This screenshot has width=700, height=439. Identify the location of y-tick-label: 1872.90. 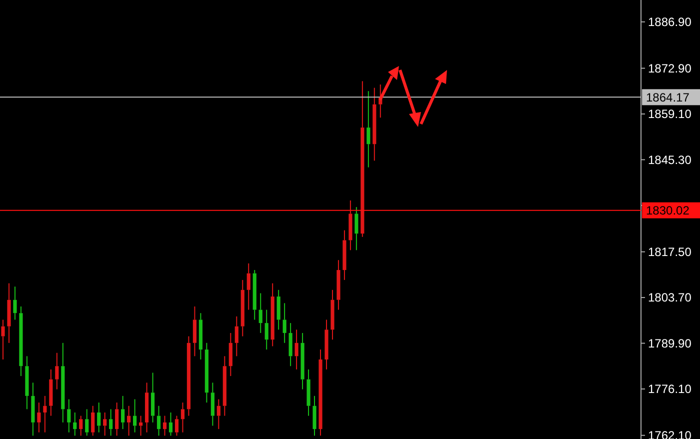
(670, 68).